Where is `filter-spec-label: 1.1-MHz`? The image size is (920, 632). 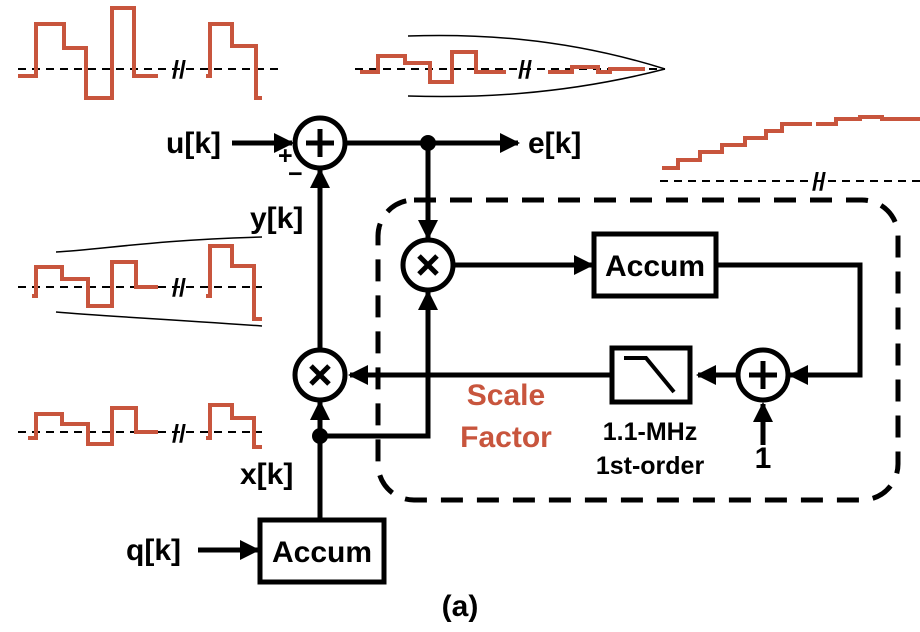
filter-spec-label: 1.1-MHz is located at coordinates (650, 432).